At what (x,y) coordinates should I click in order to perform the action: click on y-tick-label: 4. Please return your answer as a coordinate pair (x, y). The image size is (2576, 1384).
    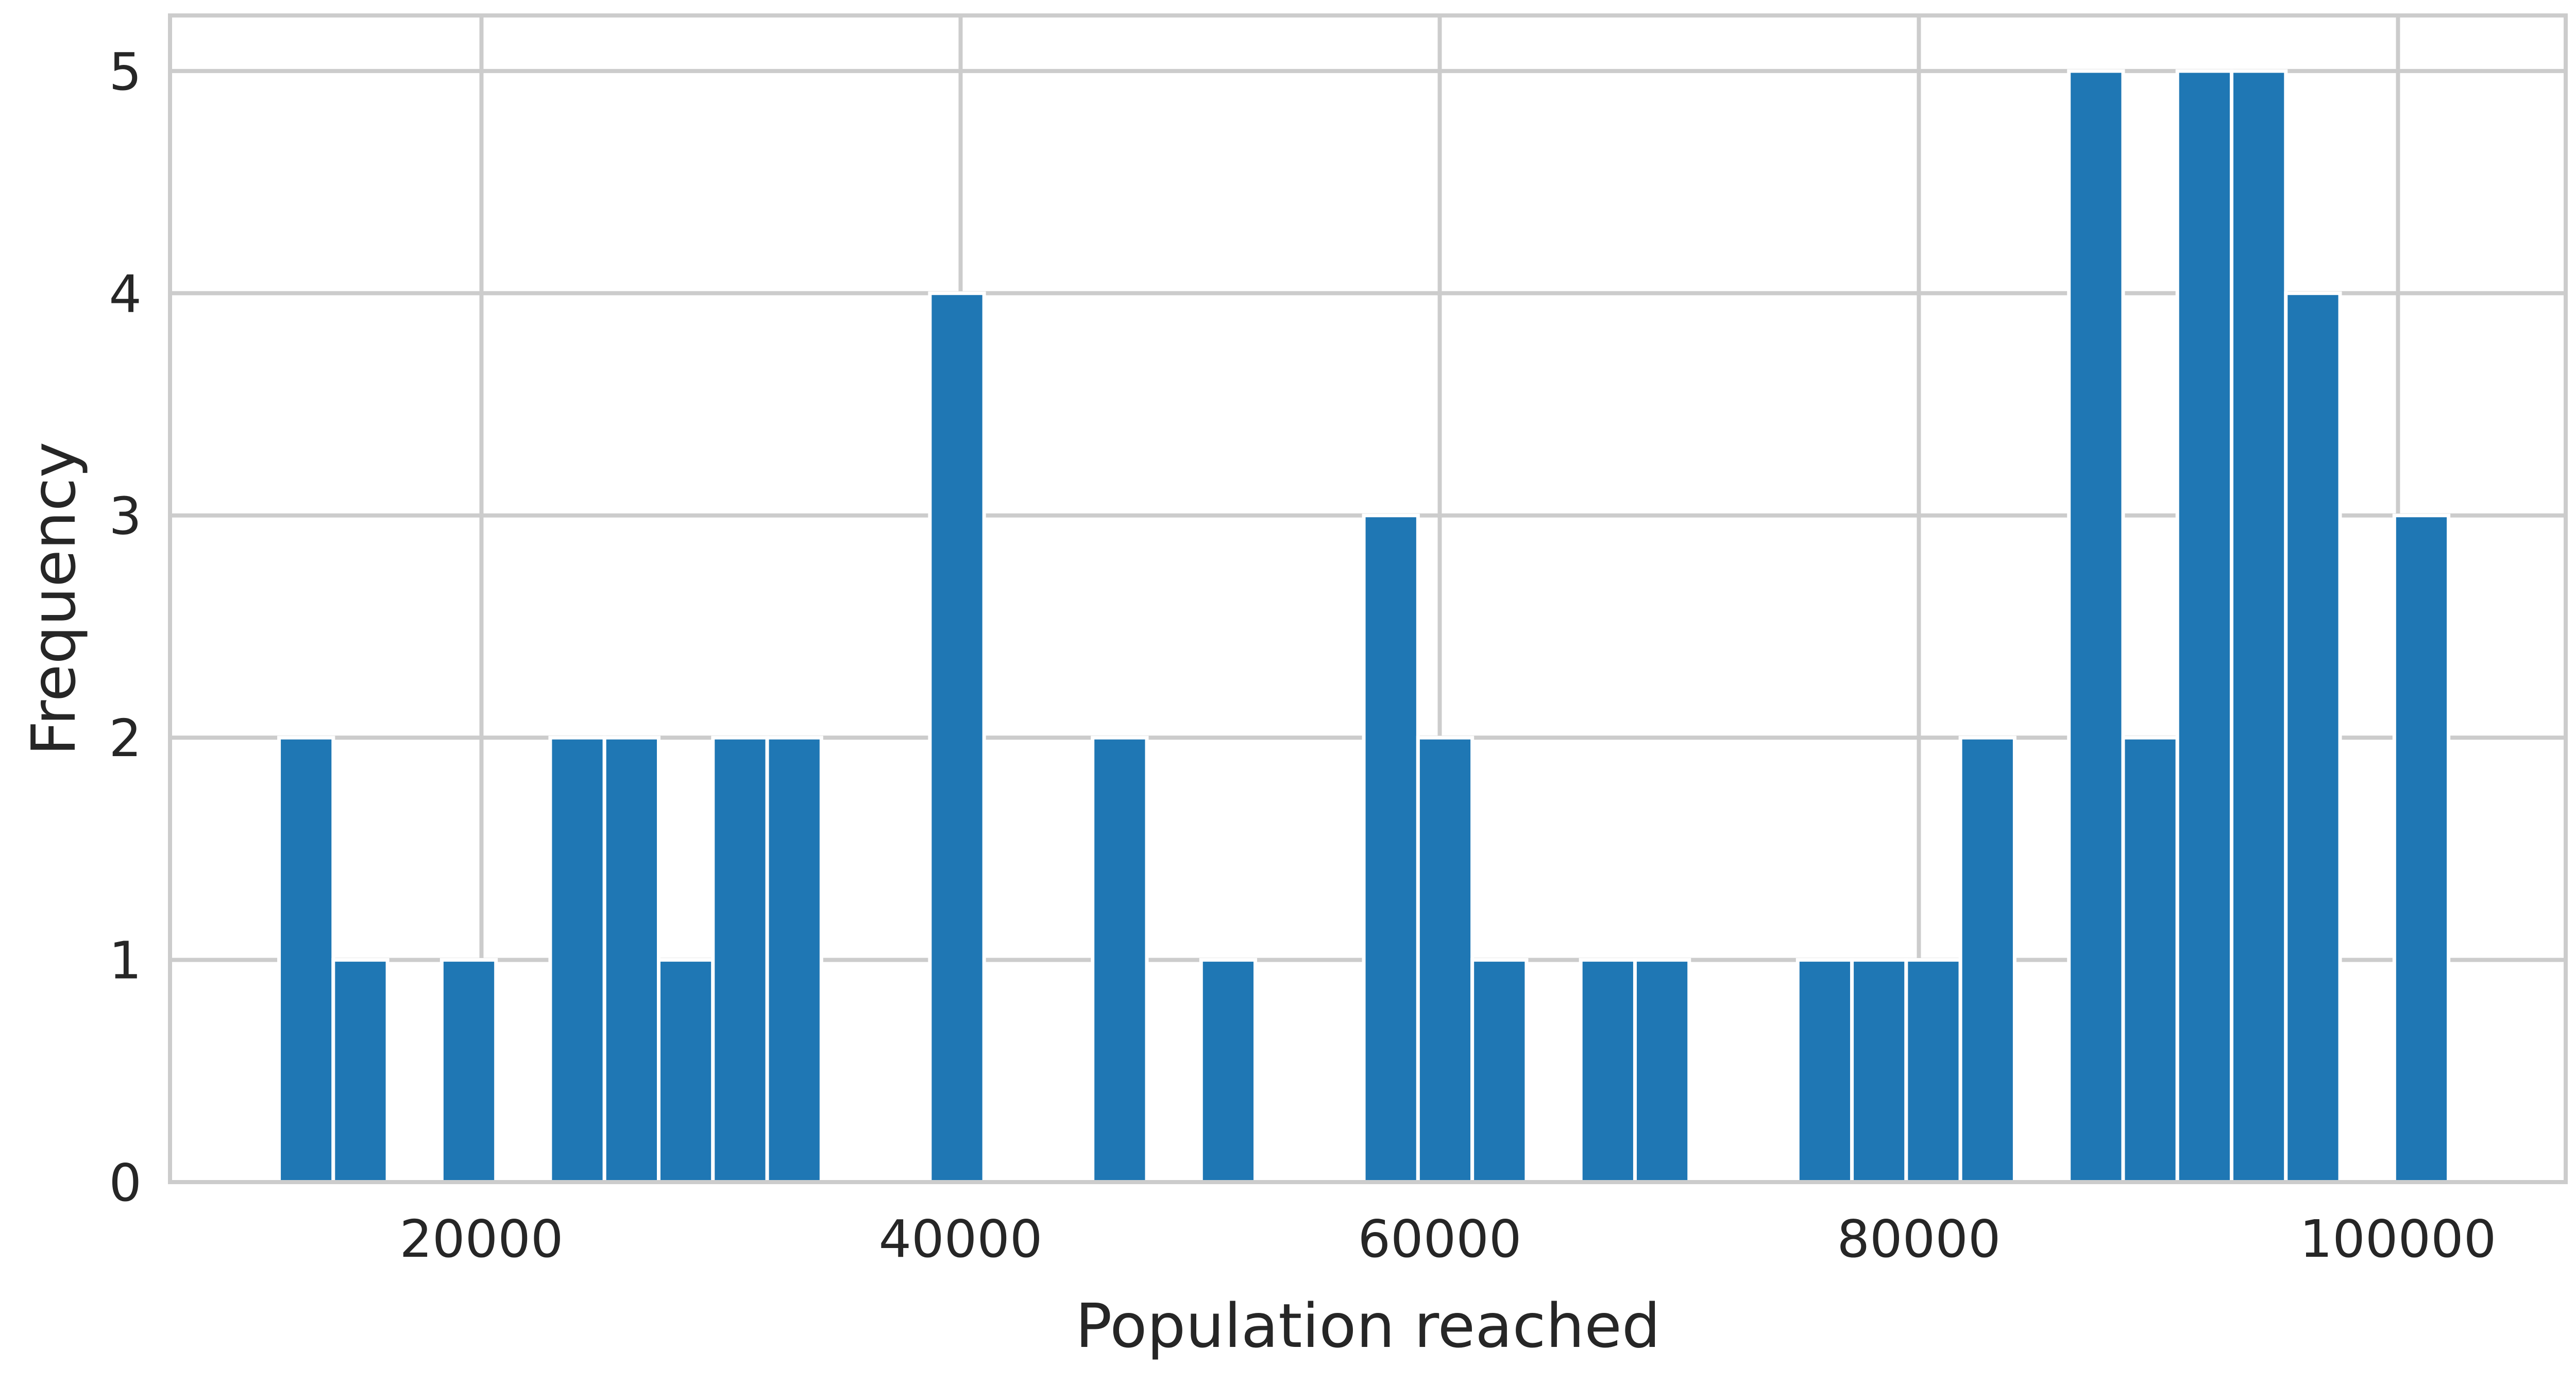
    Looking at the image, I should click on (125, 294).